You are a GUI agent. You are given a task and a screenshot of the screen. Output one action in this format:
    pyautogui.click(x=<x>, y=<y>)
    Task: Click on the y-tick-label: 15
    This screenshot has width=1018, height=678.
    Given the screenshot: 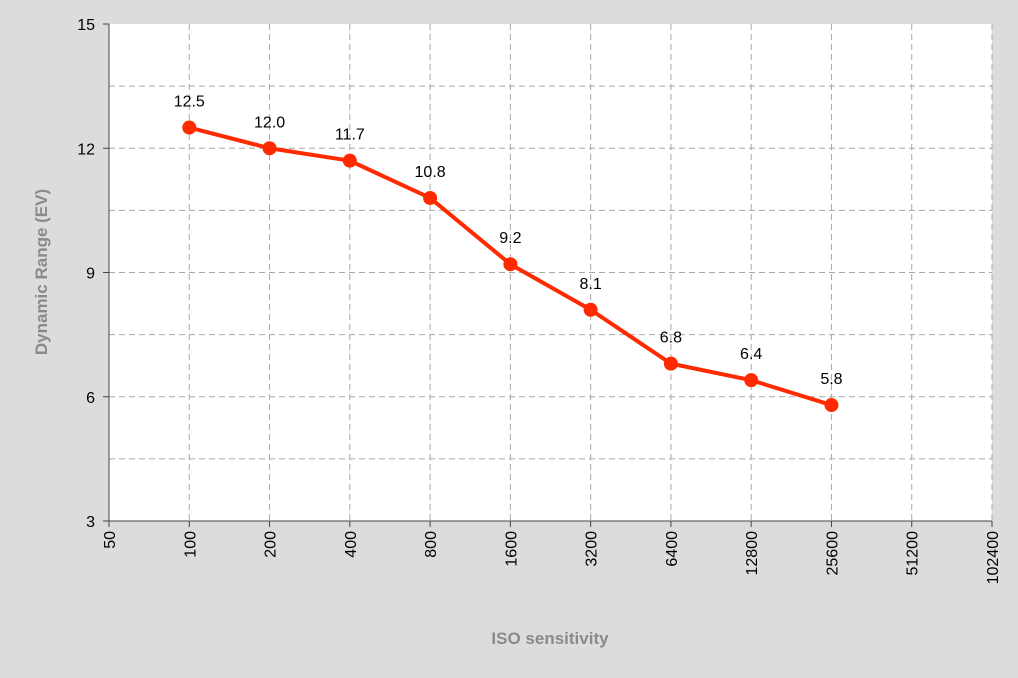 What is the action you would take?
    pyautogui.click(x=86, y=25)
    